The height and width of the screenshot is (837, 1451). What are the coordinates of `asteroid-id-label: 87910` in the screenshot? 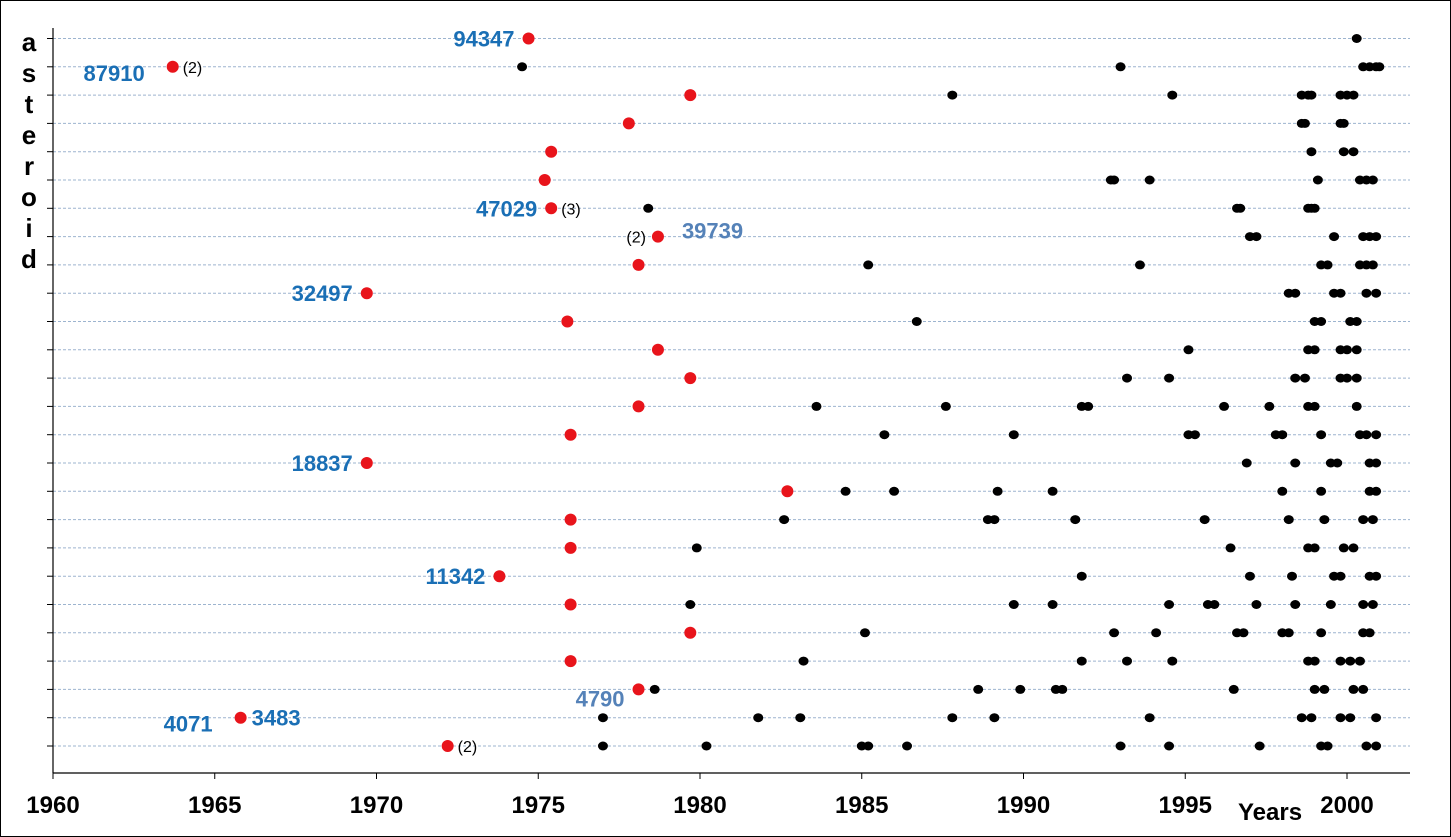 It's located at (114, 73).